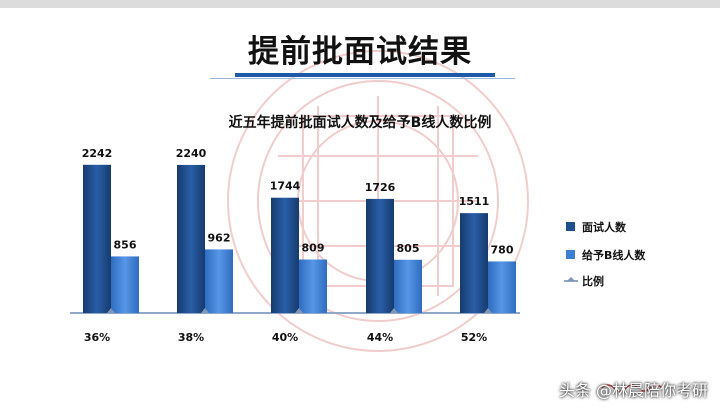 Image resolution: width=720 pixels, height=411 pixels. Describe the element at coordinates (570, 254) in the screenshot. I see `legend-swatch-b-line` at that location.